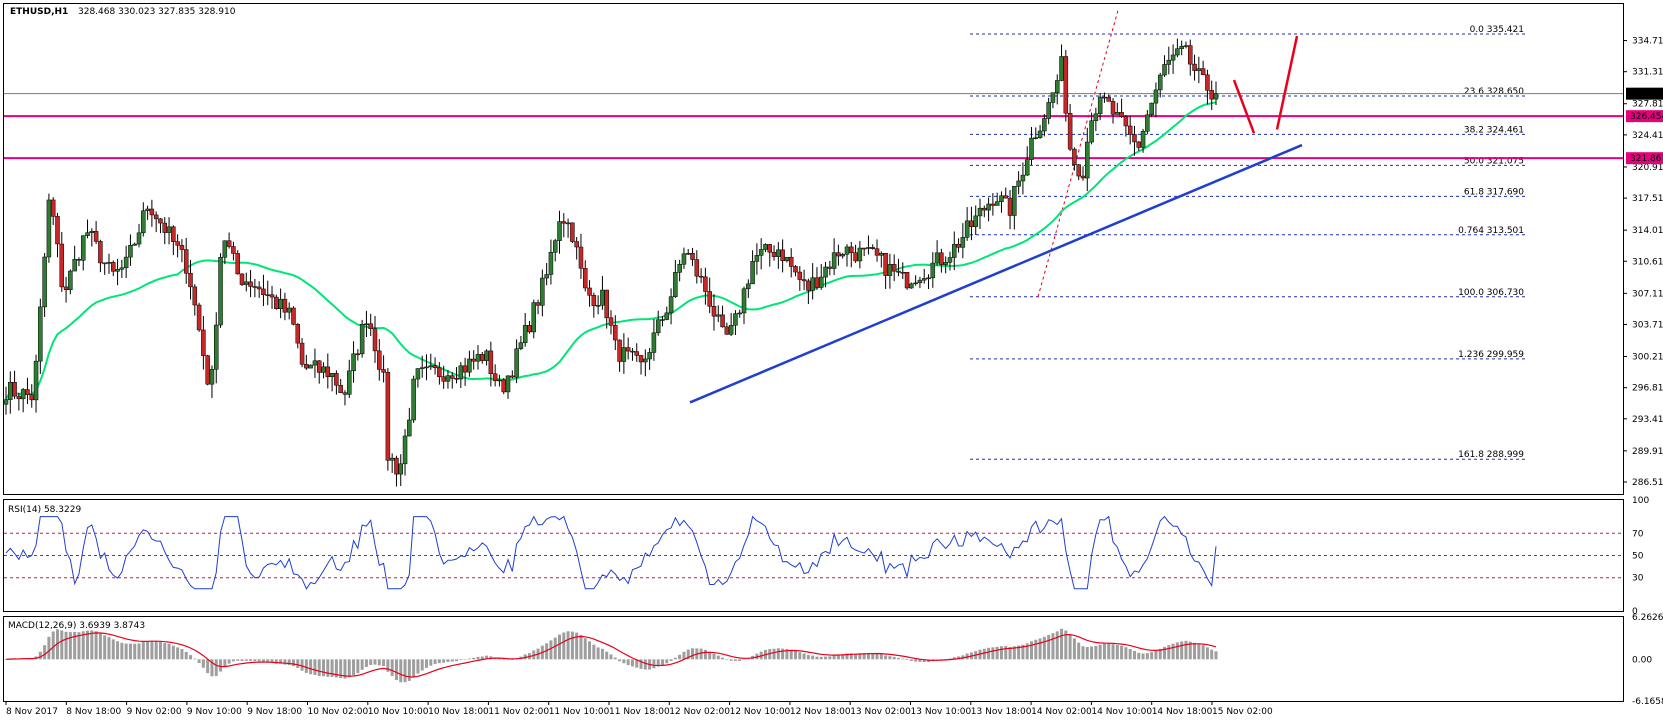 The width and height of the screenshot is (1663, 720). Describe the element at coordinates (1491, 293) in the screenshot. I see `fib-level-label: 100.0 306.730` at that location.